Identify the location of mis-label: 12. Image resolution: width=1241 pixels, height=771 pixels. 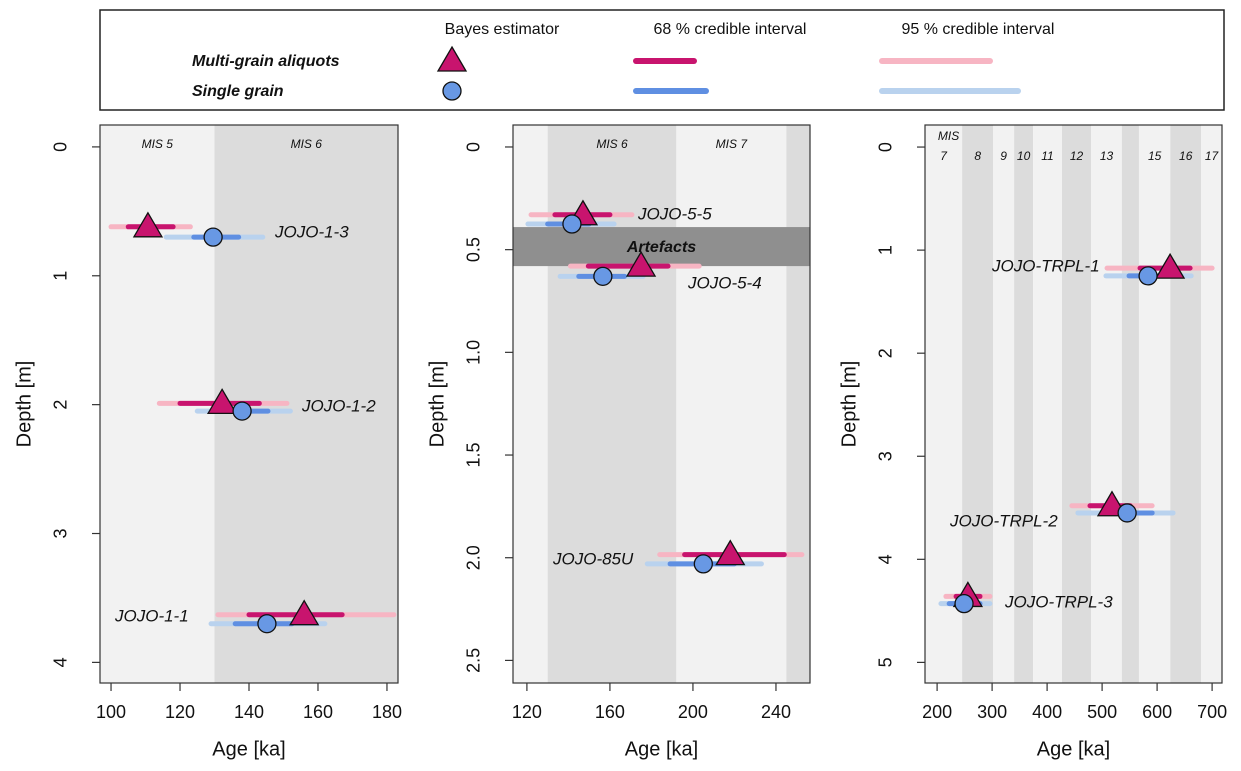
(1077, 156).